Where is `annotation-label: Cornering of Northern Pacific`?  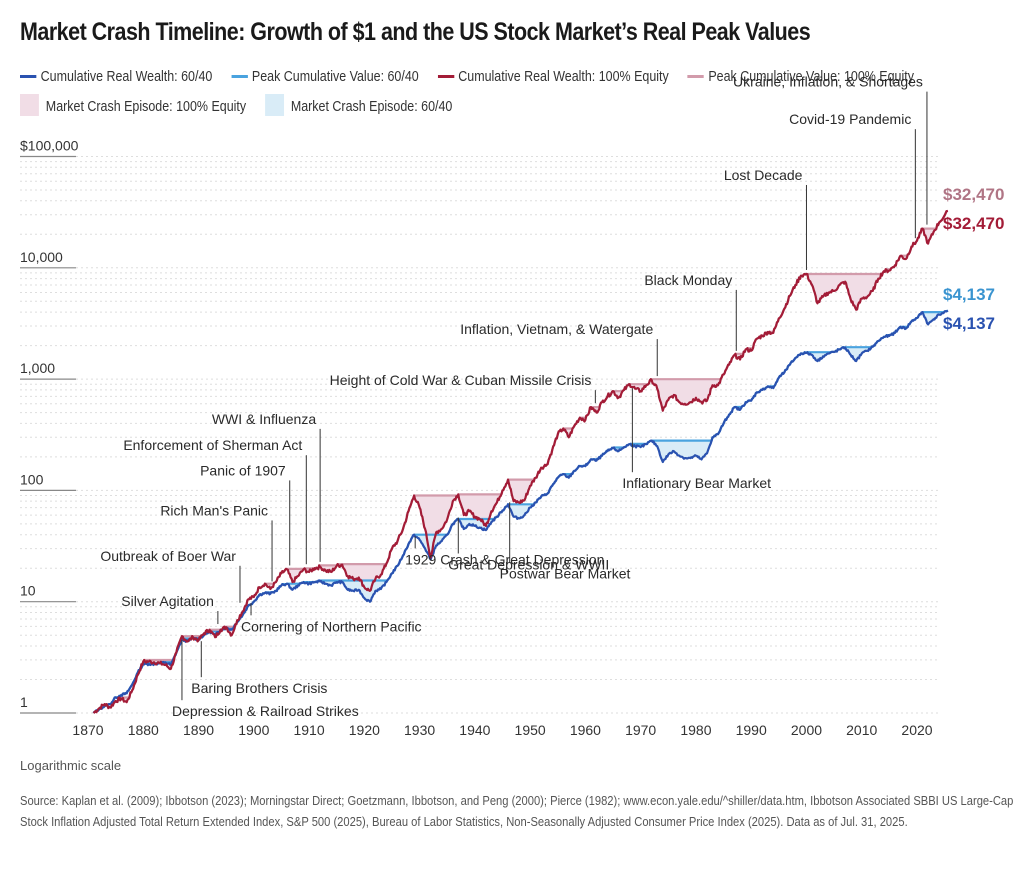 annotation-label: Cornering of Northern Pacific is located at coordinates (331, 626).